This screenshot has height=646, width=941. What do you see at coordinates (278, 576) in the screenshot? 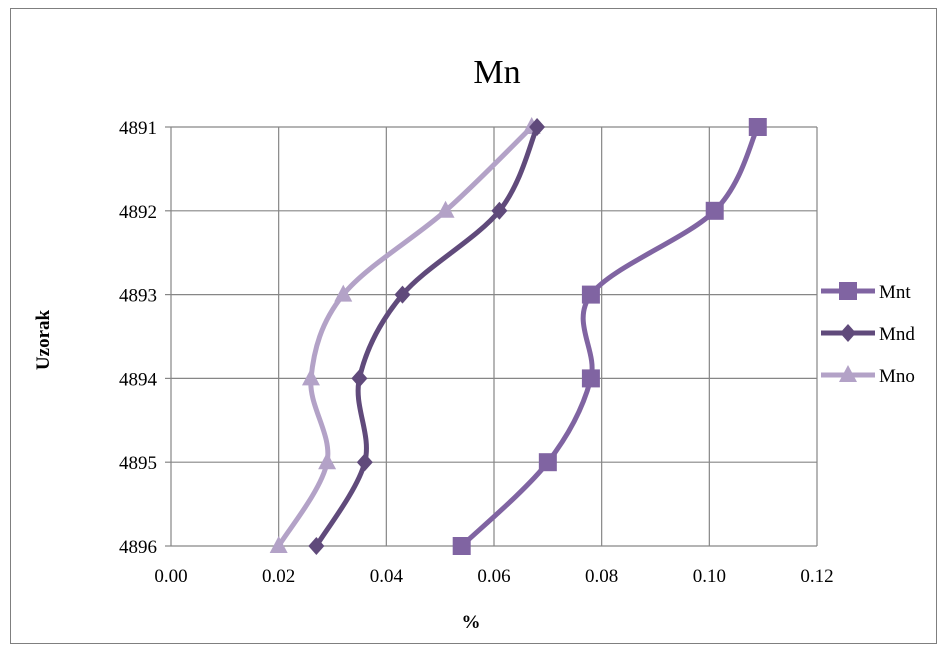
I see `x-tick-label: 0.02` at bounding box center [278, 576].